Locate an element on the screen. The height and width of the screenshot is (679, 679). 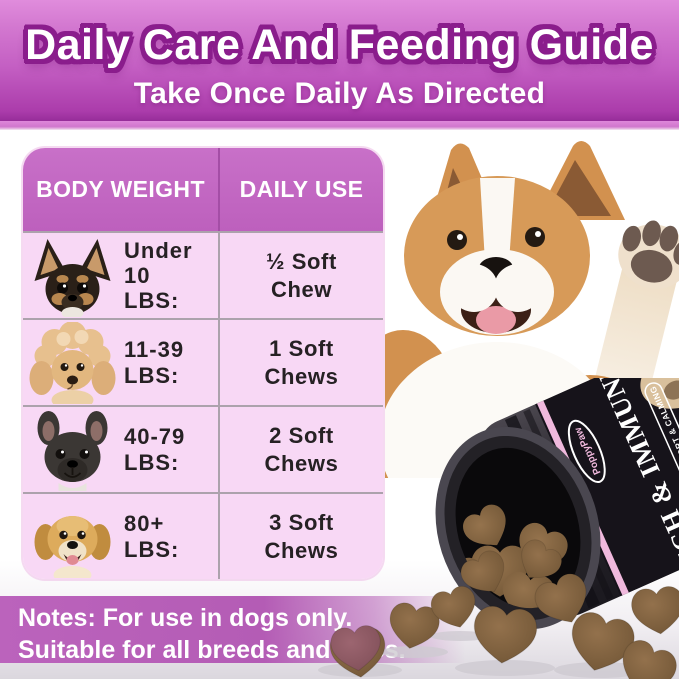
table-row: 80+ LBS: 3 Soft Chews is located at coordinates (203, 535).